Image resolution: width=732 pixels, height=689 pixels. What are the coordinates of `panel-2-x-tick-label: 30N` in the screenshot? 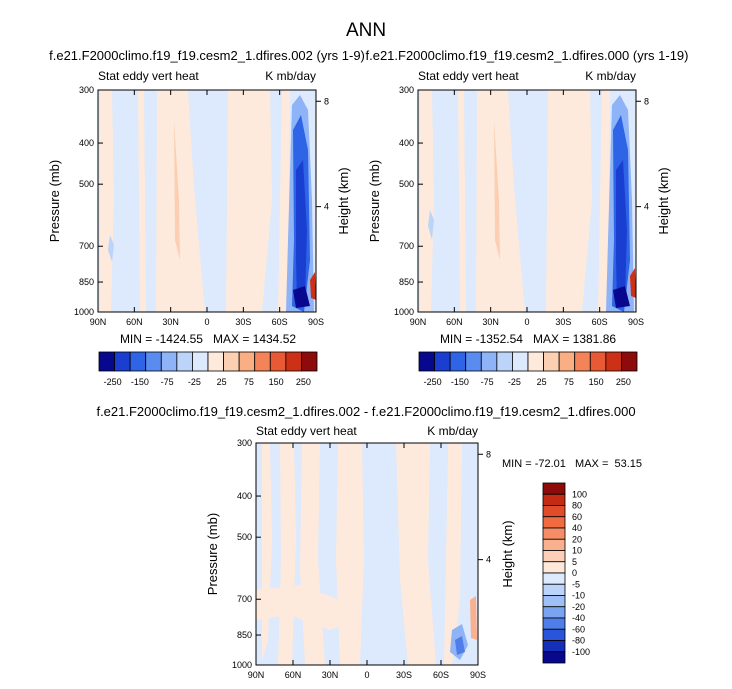 It's located at (490, 322).